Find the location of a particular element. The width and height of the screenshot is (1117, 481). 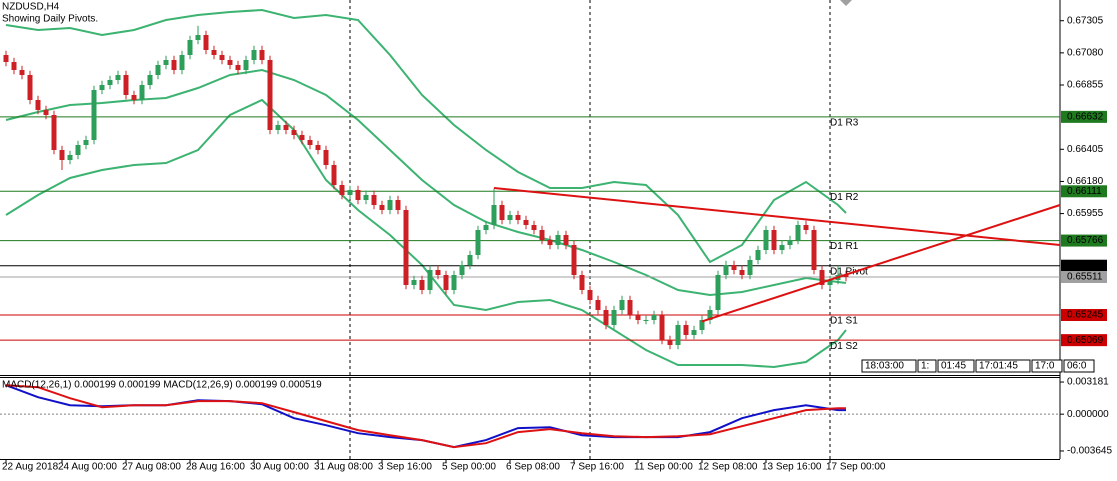

x-tick-label: 17 Sep 00:00 is located at coordinates (856, 467).